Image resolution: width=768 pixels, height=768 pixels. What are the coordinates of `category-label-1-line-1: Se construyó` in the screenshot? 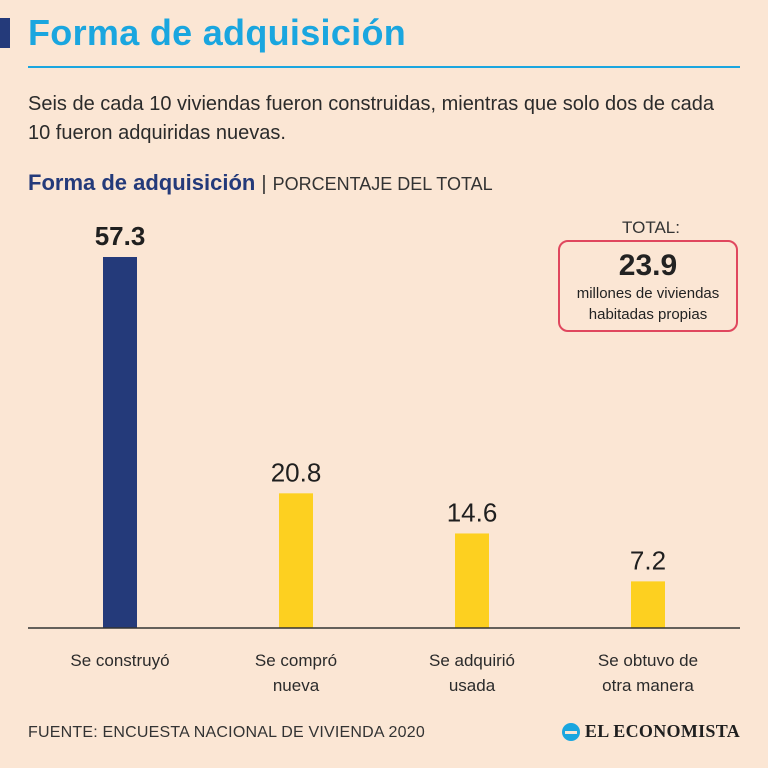 It's located at (119, 660).